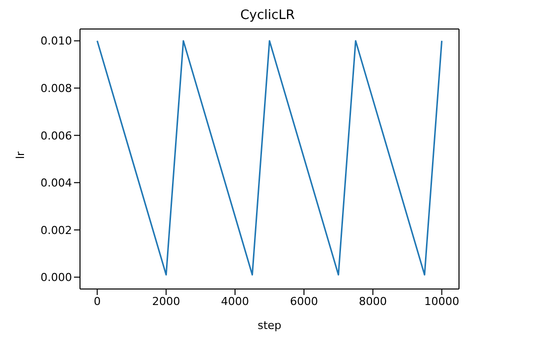 The height and width of the screenshot is (341, 548). Describe the element at coordinates (372, 301) in the screenshot. I see `x-tick-label: 8000` at that location.